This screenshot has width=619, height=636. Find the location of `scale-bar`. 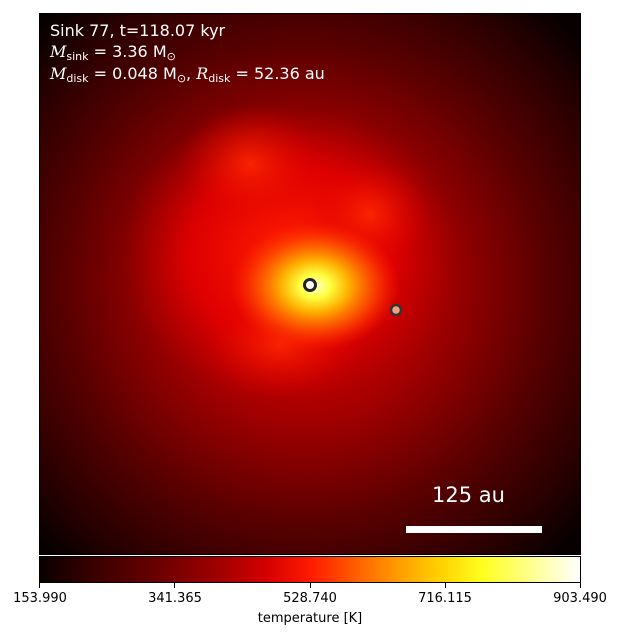

scale-bar is located at coordinates (474, 529).